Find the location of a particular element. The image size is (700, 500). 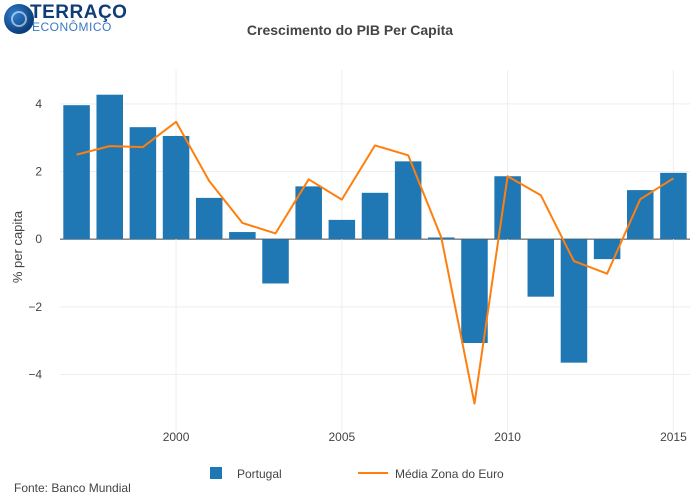

bar-portugal-2010 is located at coordinates (507, 208).